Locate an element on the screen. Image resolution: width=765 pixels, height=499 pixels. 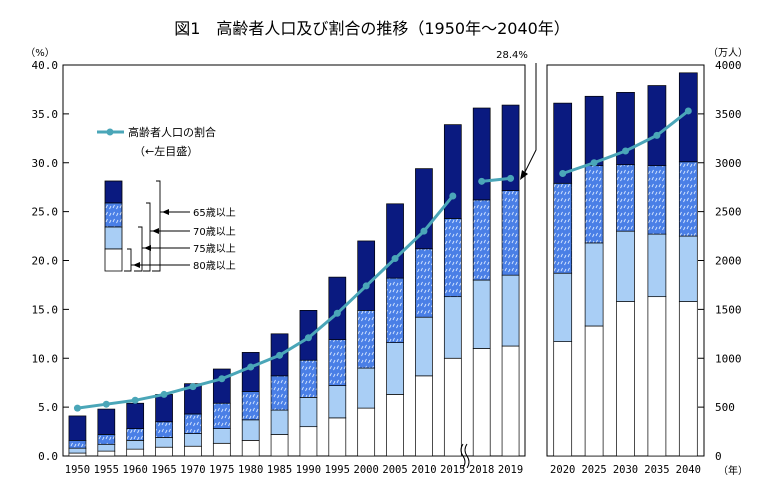
left-tick-label: 40.0 is located at coordinates (45, 65).